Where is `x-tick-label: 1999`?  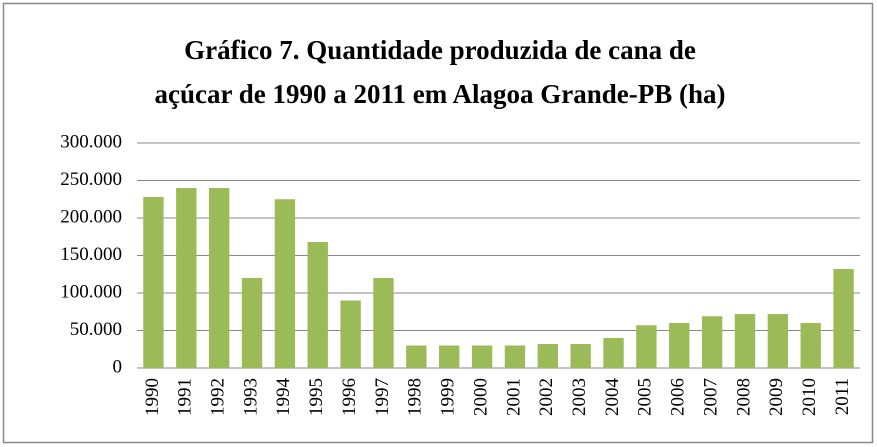
x-tick-label: 1999 is located at coordinates (448, 397).